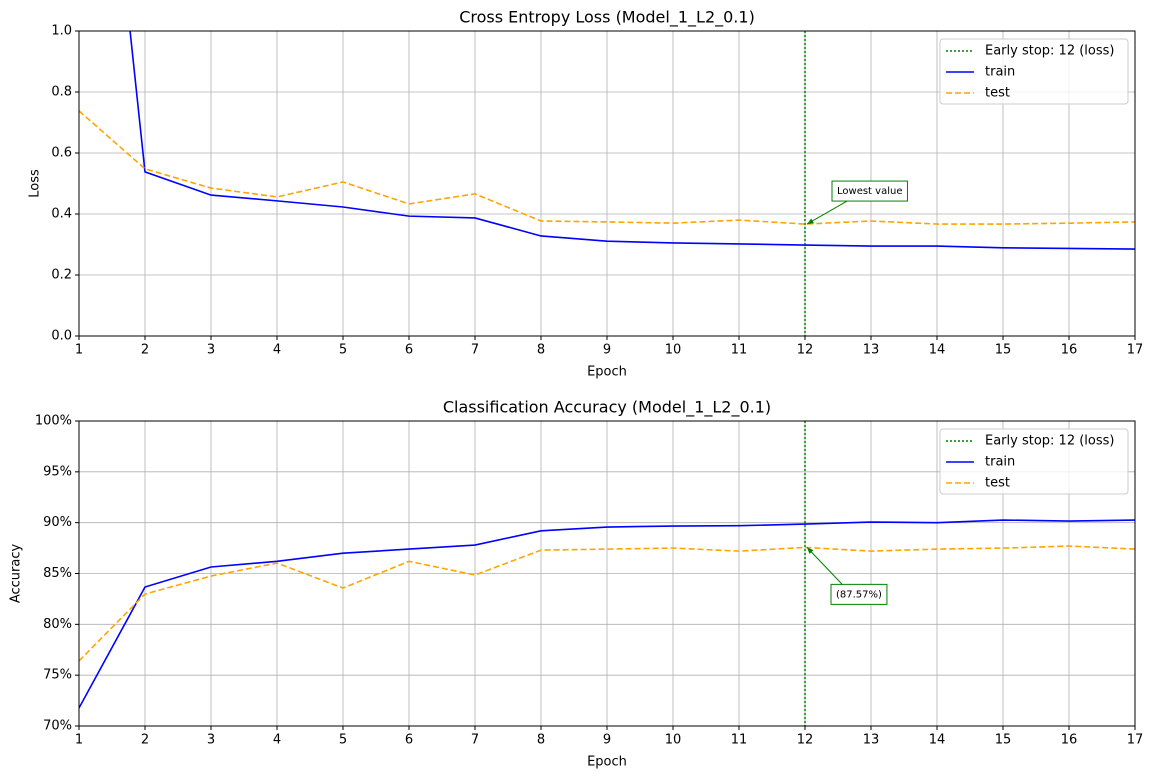 This screenshot has width=1154, height=779. What do you see at coordinates (61, 153) in the screenshot?
I see `y-tick-label: 0.6` at bounding box center [61, 153].